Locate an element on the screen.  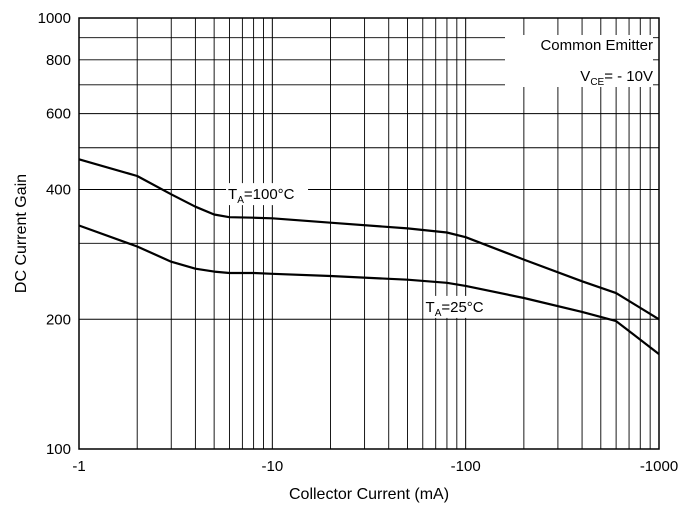
series-label-25c-background is located at coordinates (460, 306).